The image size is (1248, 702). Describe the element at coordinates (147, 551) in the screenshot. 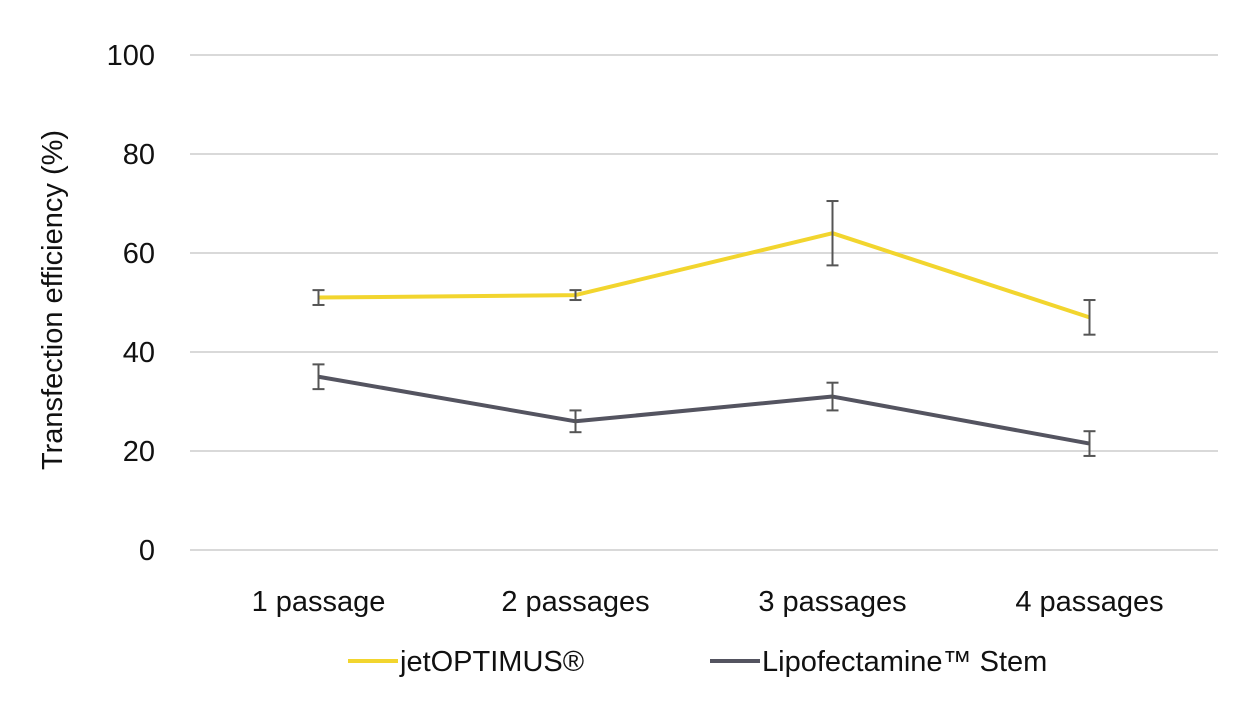

I see `y-tick-label: 0` at that location.